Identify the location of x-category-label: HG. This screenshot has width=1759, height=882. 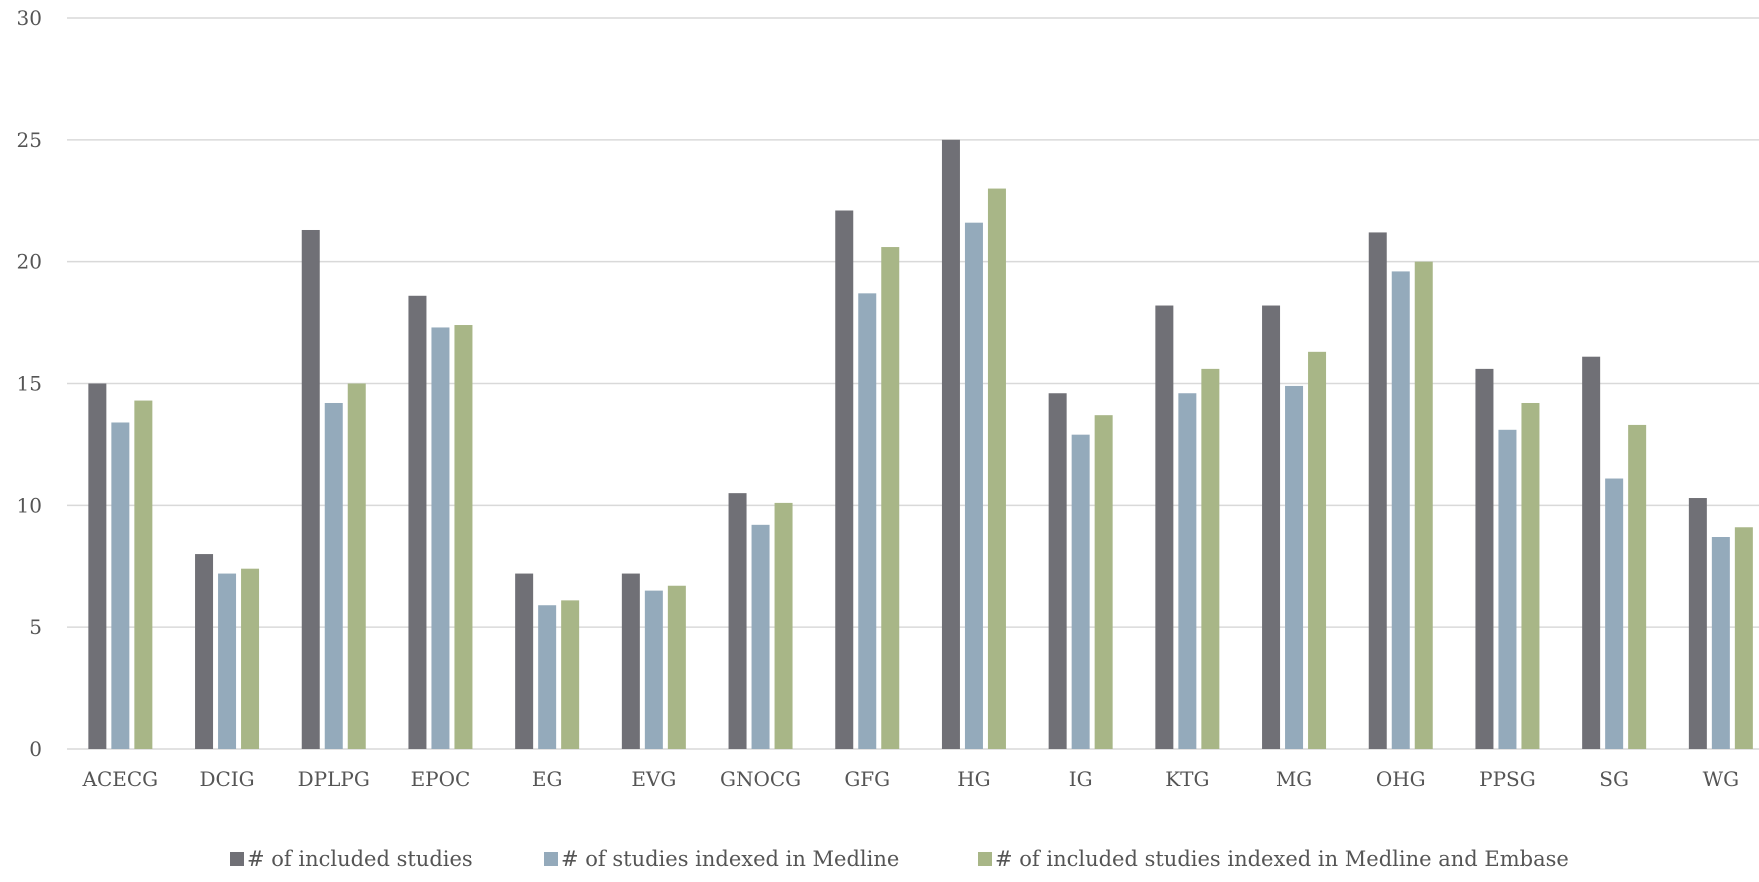
(973, 779).